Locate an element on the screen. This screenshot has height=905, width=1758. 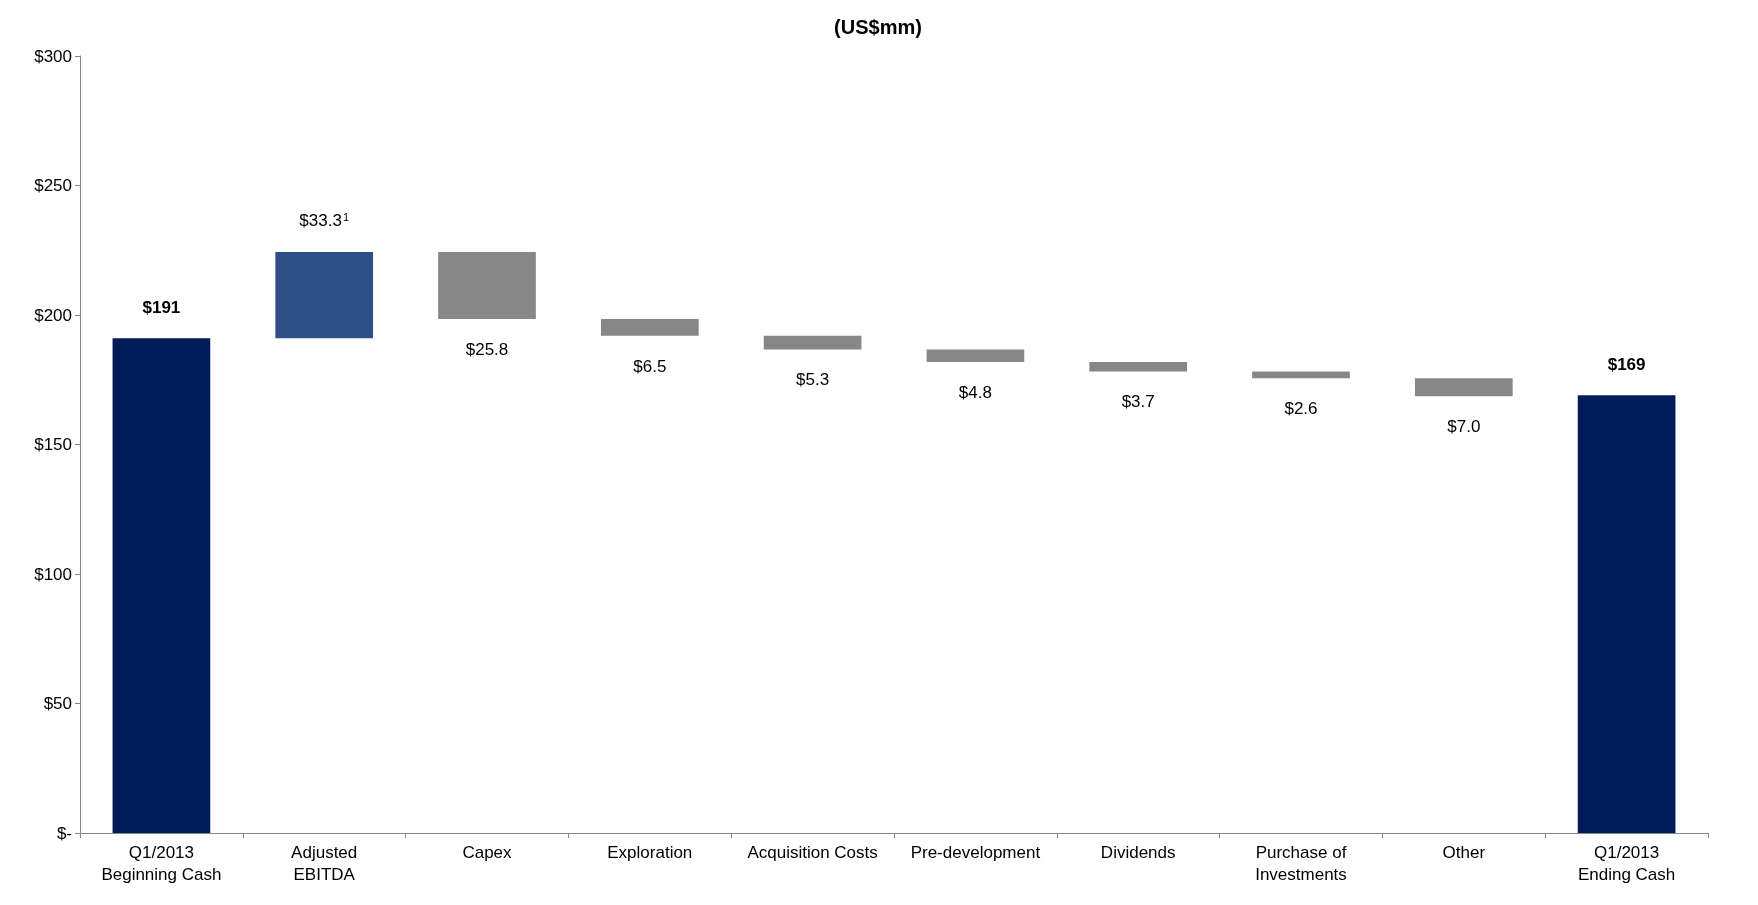
x-tick-label: Other is located at coordinates (1464, 852).